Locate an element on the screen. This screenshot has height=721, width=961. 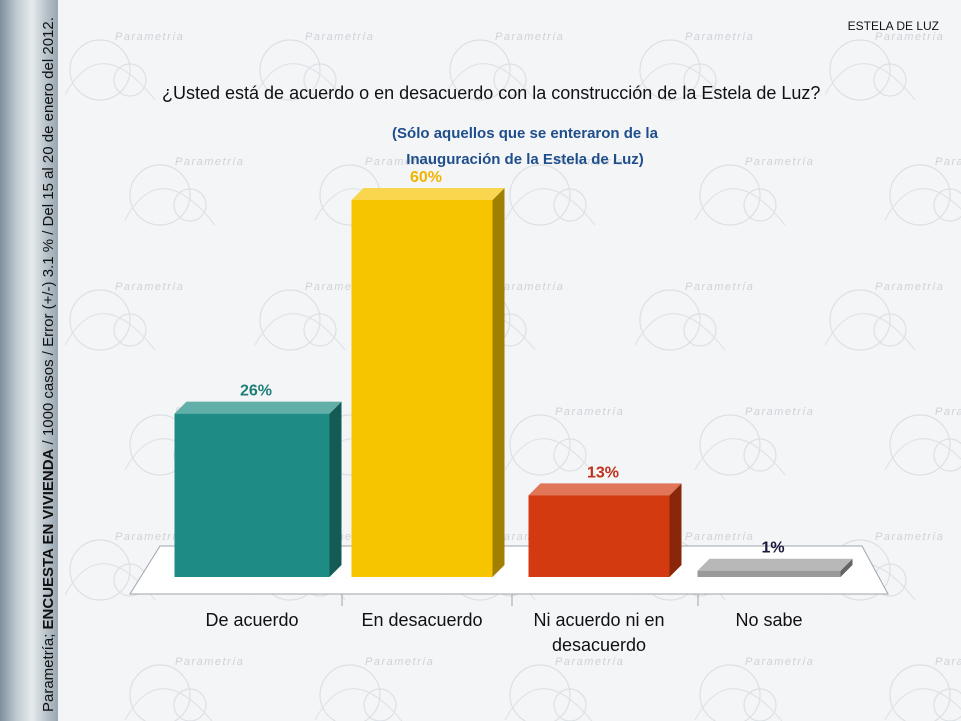
left-decorative-strip is located at coordinates (29, 360).